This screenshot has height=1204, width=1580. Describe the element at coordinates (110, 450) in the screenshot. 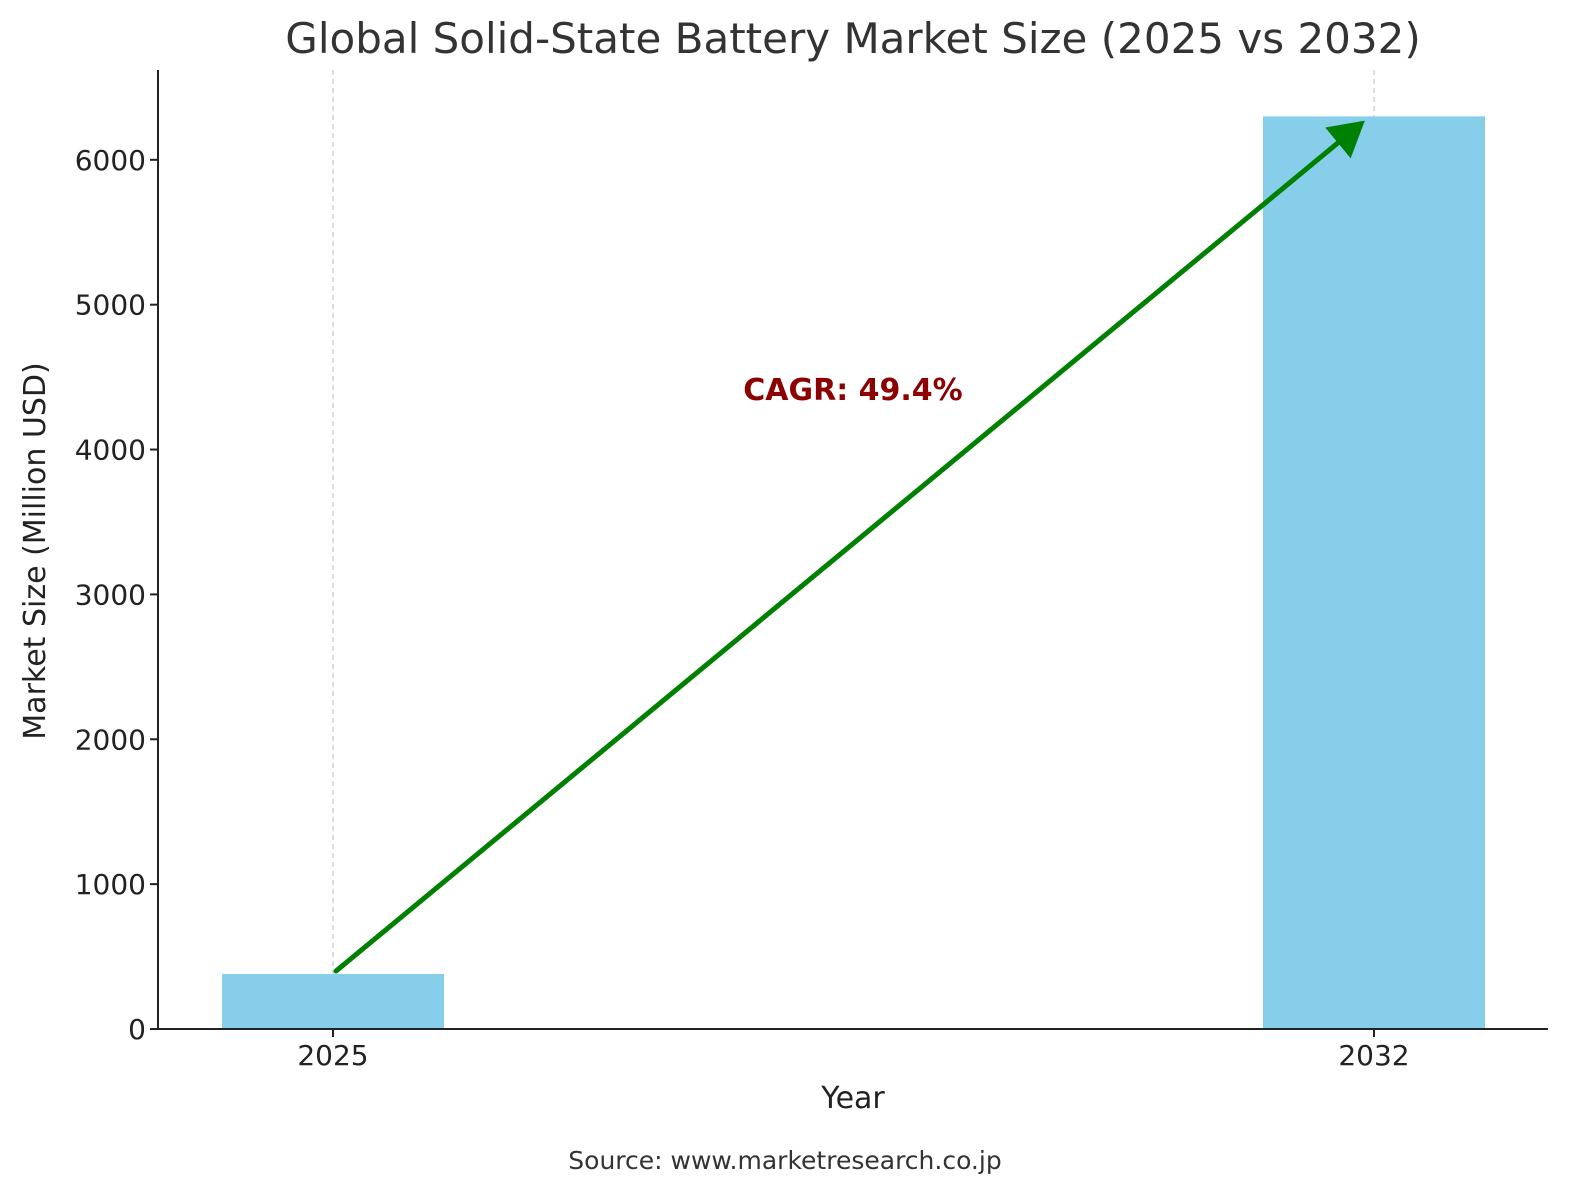

I see `y-tick-label-4000: 4000` at that location.